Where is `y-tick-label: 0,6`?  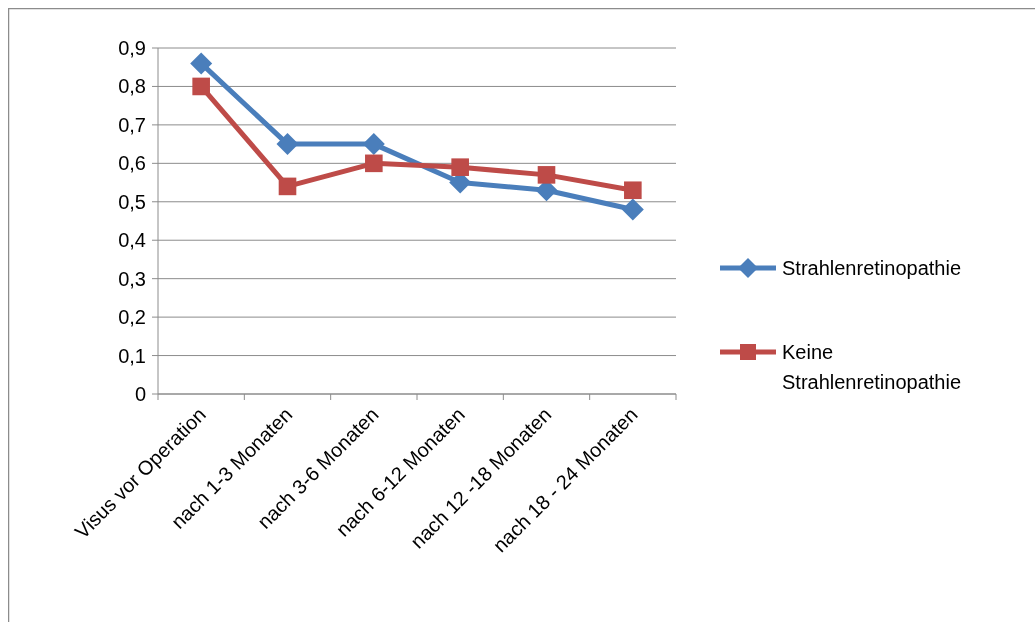 y-tick-label: 0,6 is located at coordinates (132, 163).